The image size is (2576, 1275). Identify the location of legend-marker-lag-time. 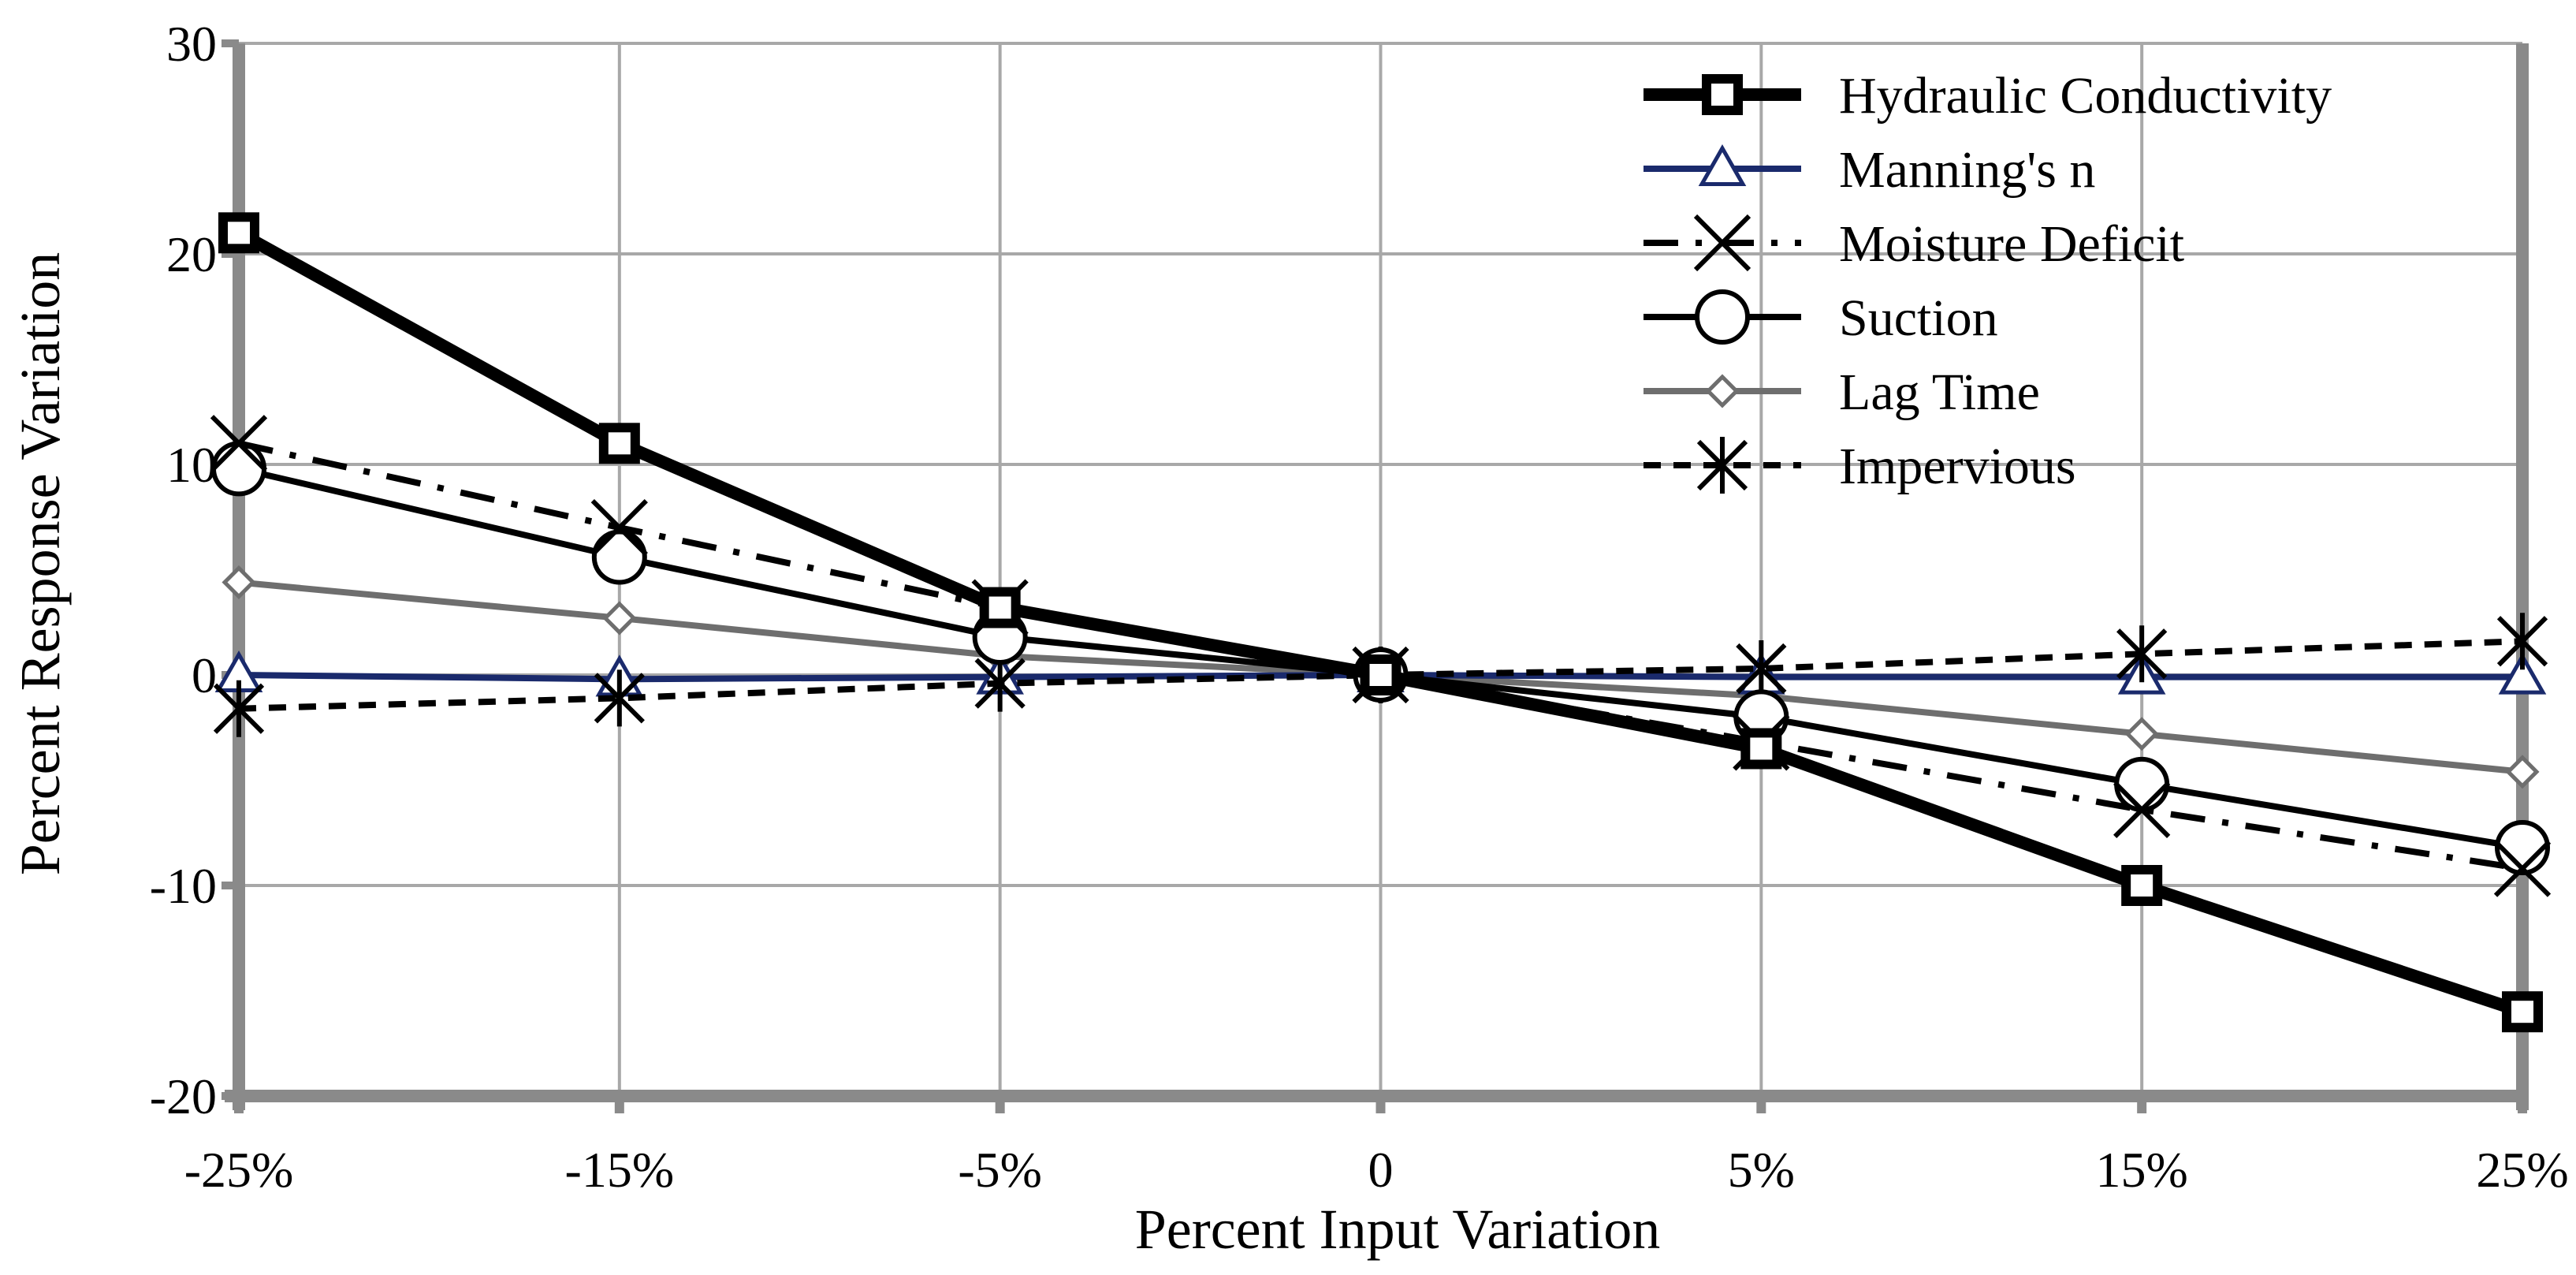
(1722, 391).